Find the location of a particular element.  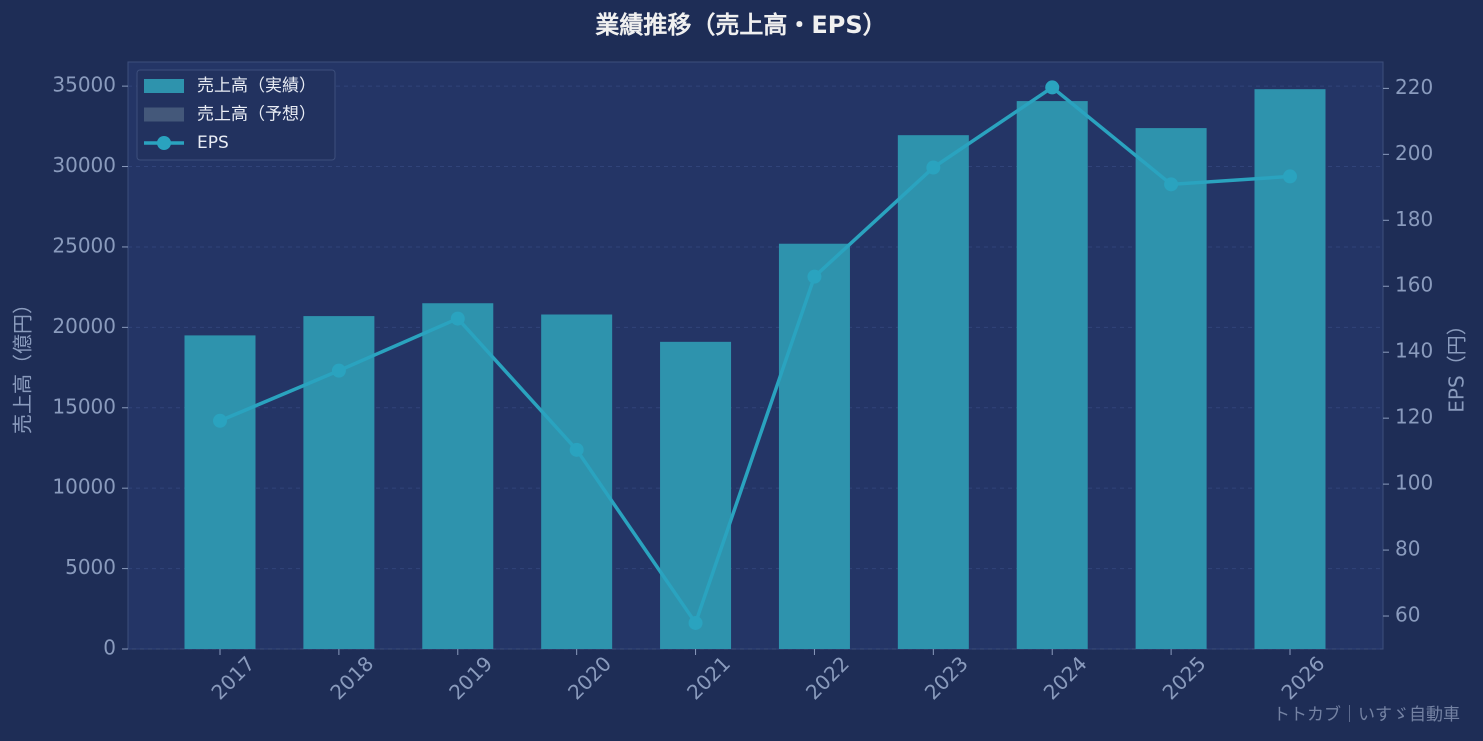

watermark: トトカブ｜いすゞ自動車 is located at coordinates (1366, 714).